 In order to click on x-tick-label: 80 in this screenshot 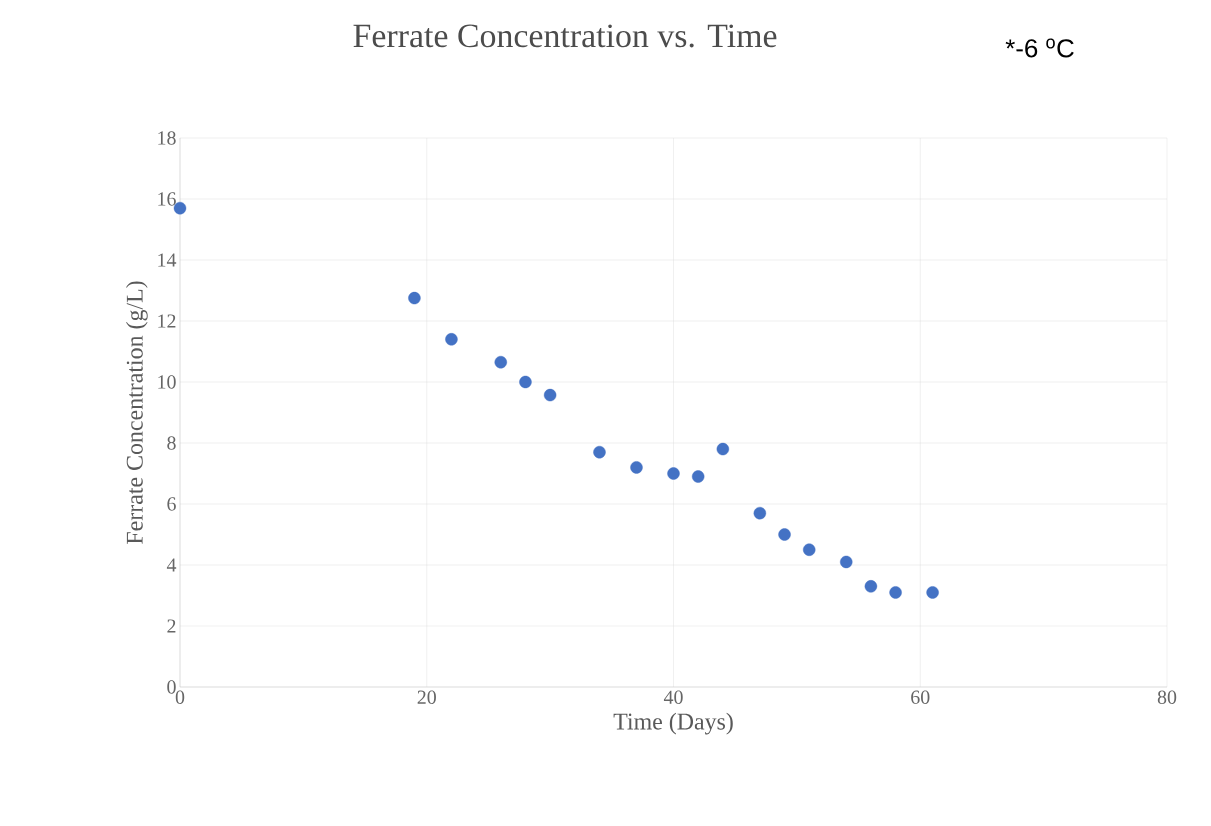, I will do `click(1167, 697)`.